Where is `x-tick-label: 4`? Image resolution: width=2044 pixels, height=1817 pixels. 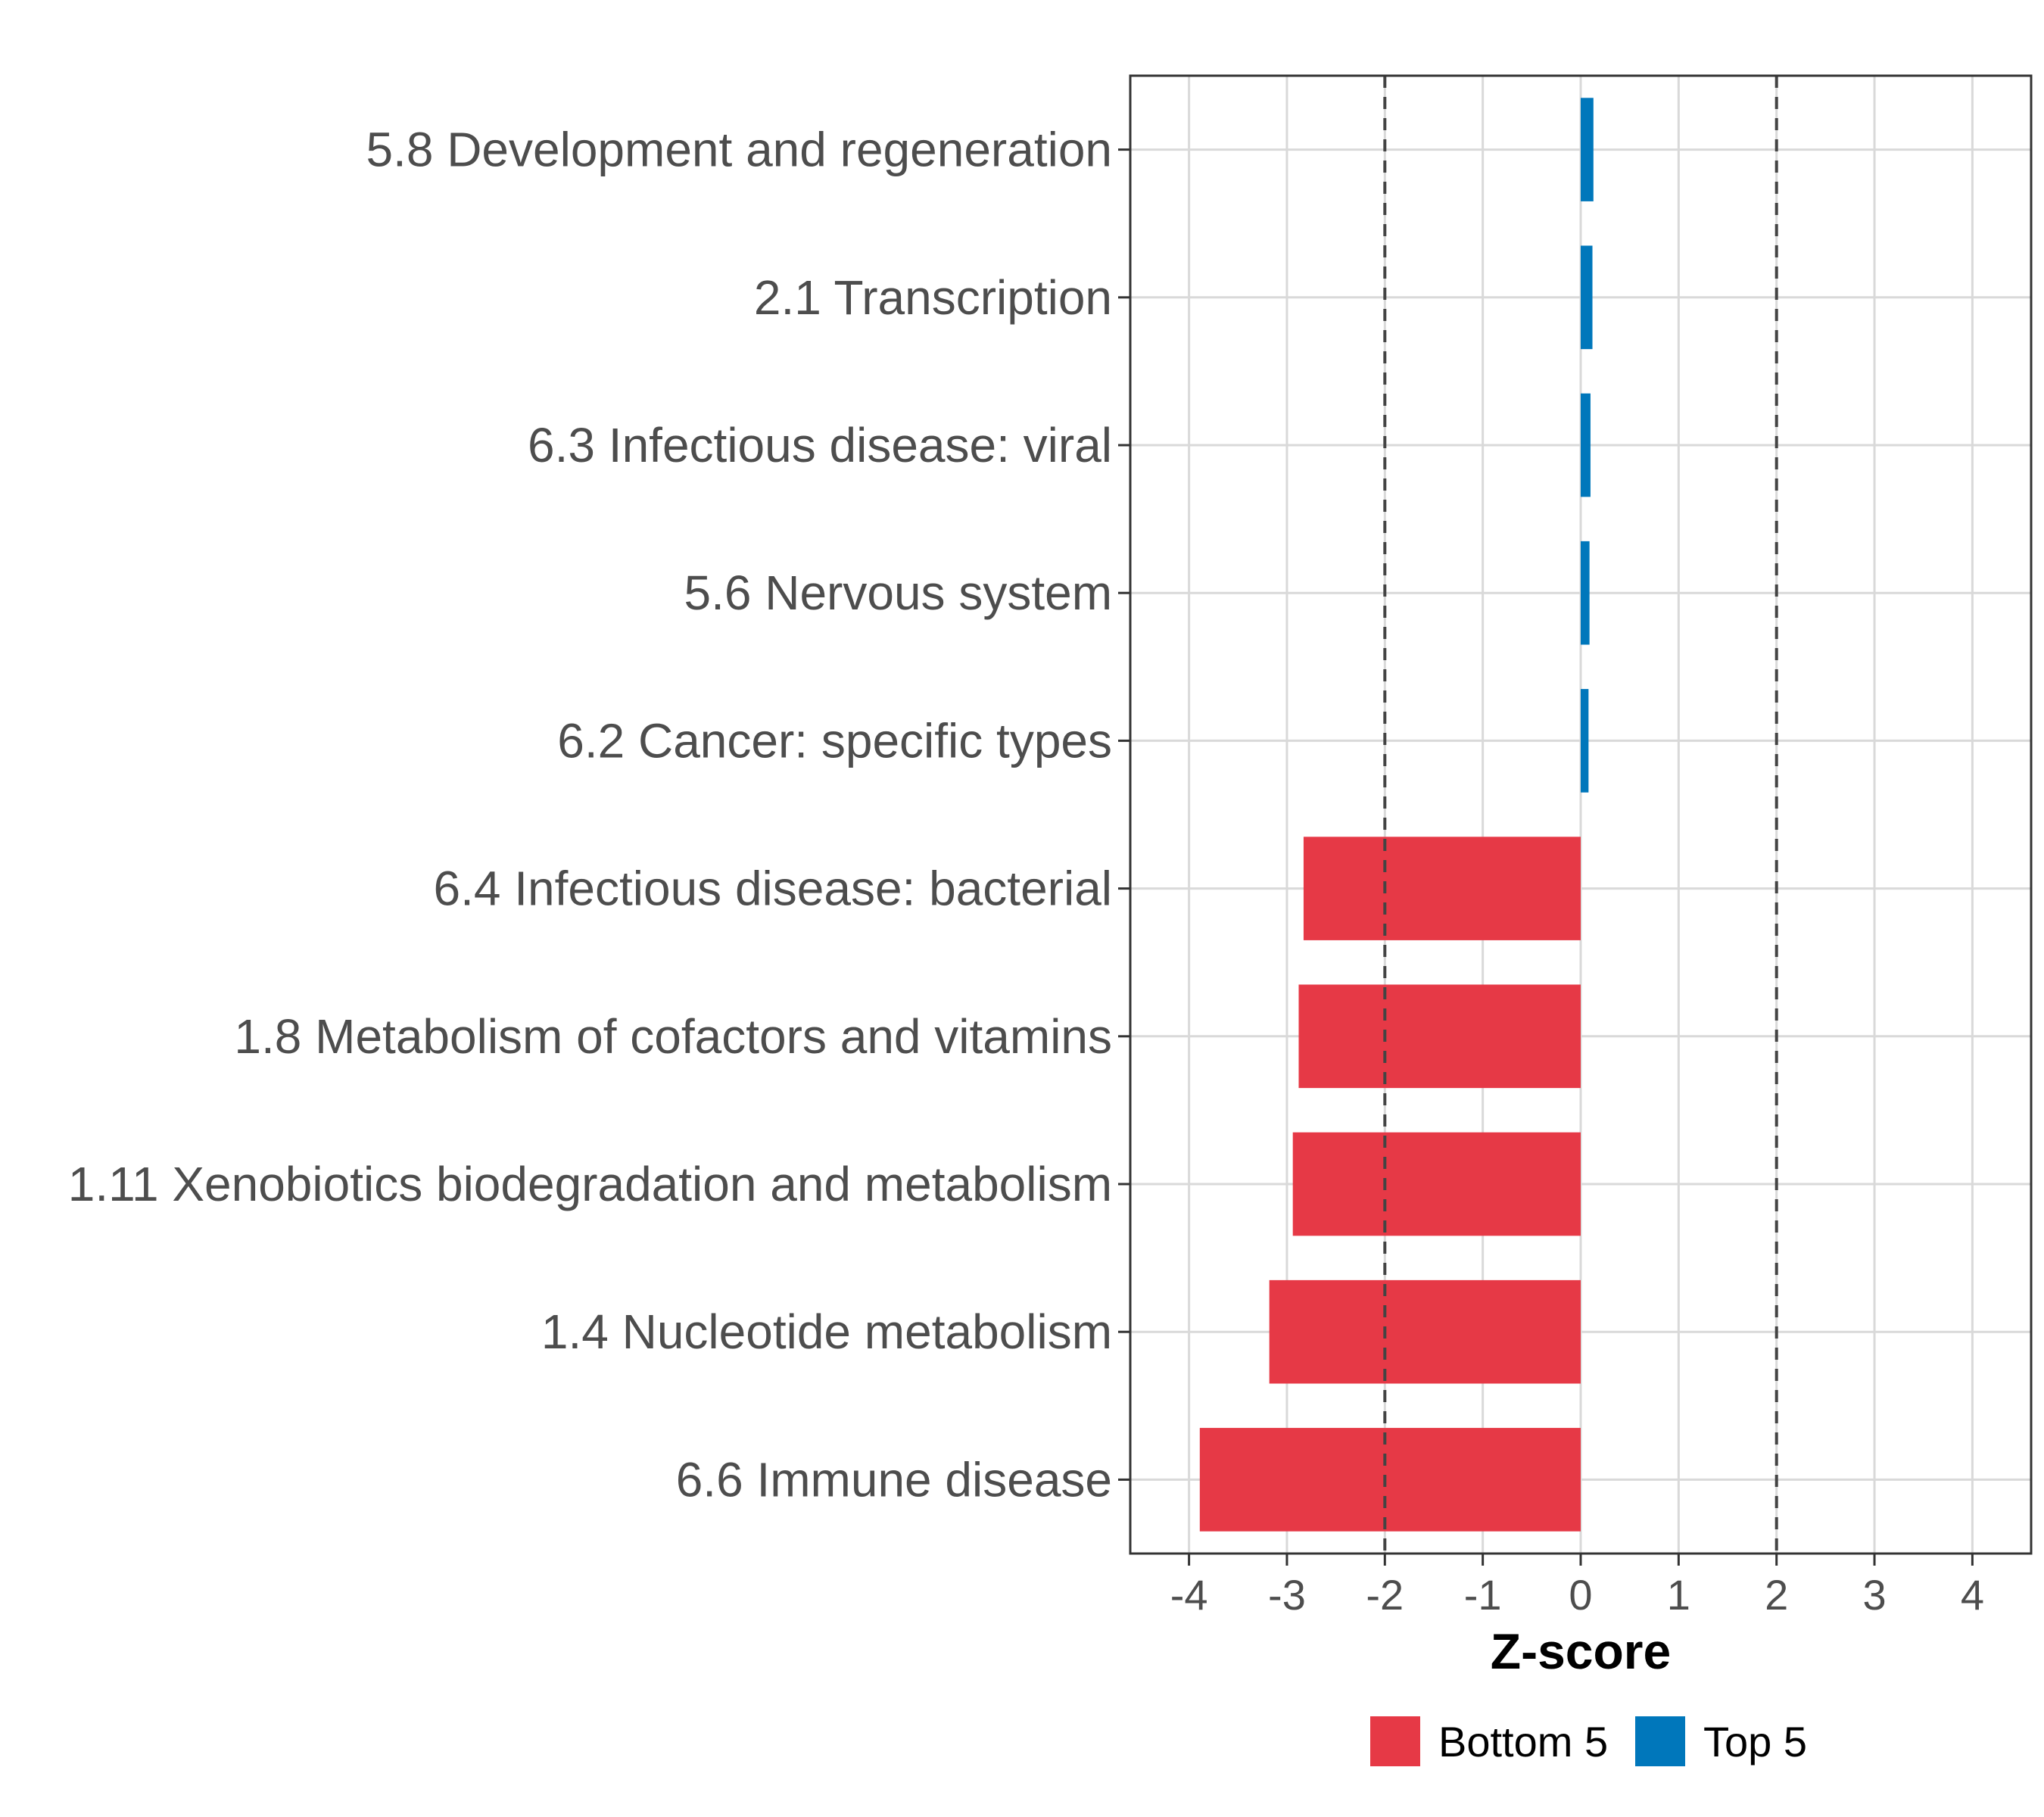 x-tick-label: 4 is located at coordinates (1973, 1595).